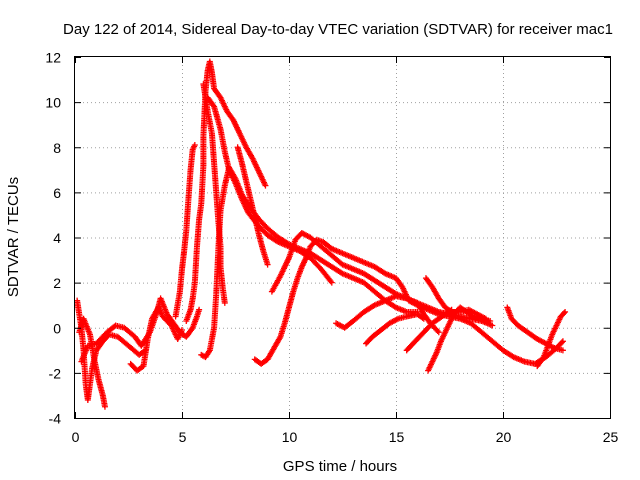 Image resolution: width=640 pixels, height=480 pixels. What do you see at coordinates (395, 329) in the screenshot?
I see `series-track-n` at bounding box center [395, 329].